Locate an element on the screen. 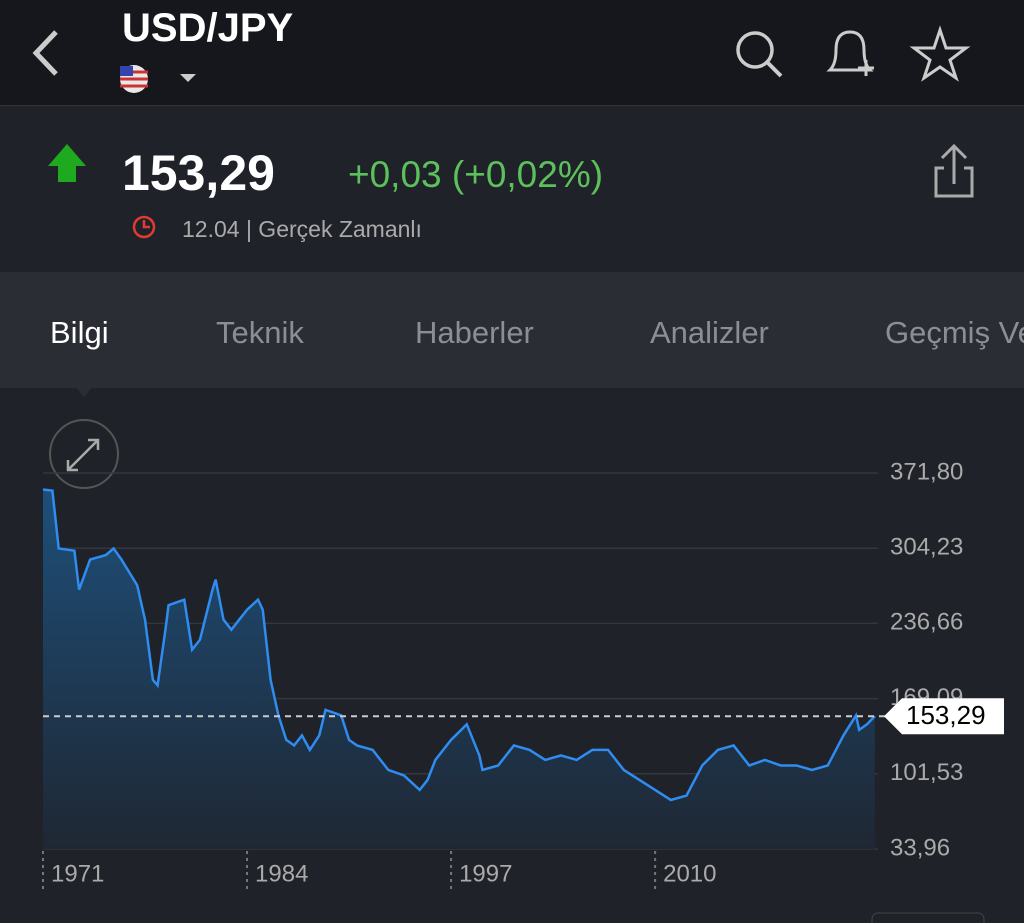 Image resolution: width=1024 pixels, height=923 pixels. flag-canton is located at coordinates (126, 71).